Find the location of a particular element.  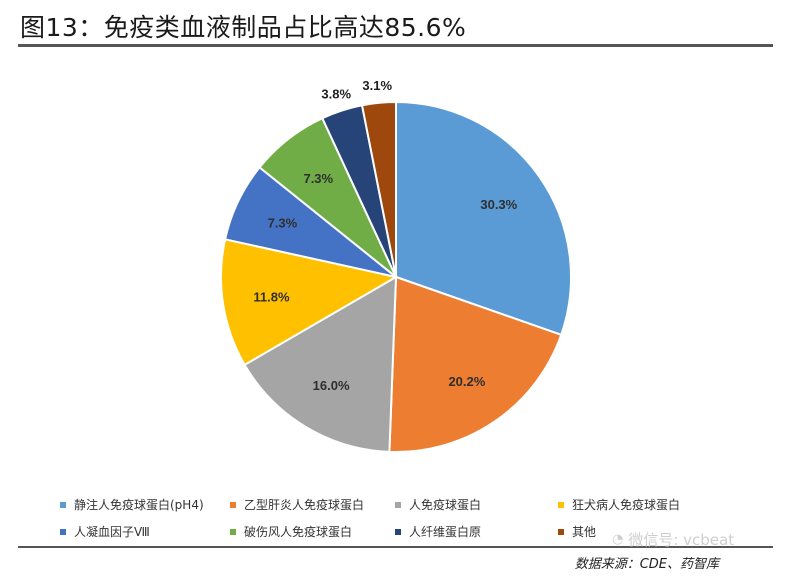

pie-slice-label-8: 3.1% is located at coordinates (377, 85).